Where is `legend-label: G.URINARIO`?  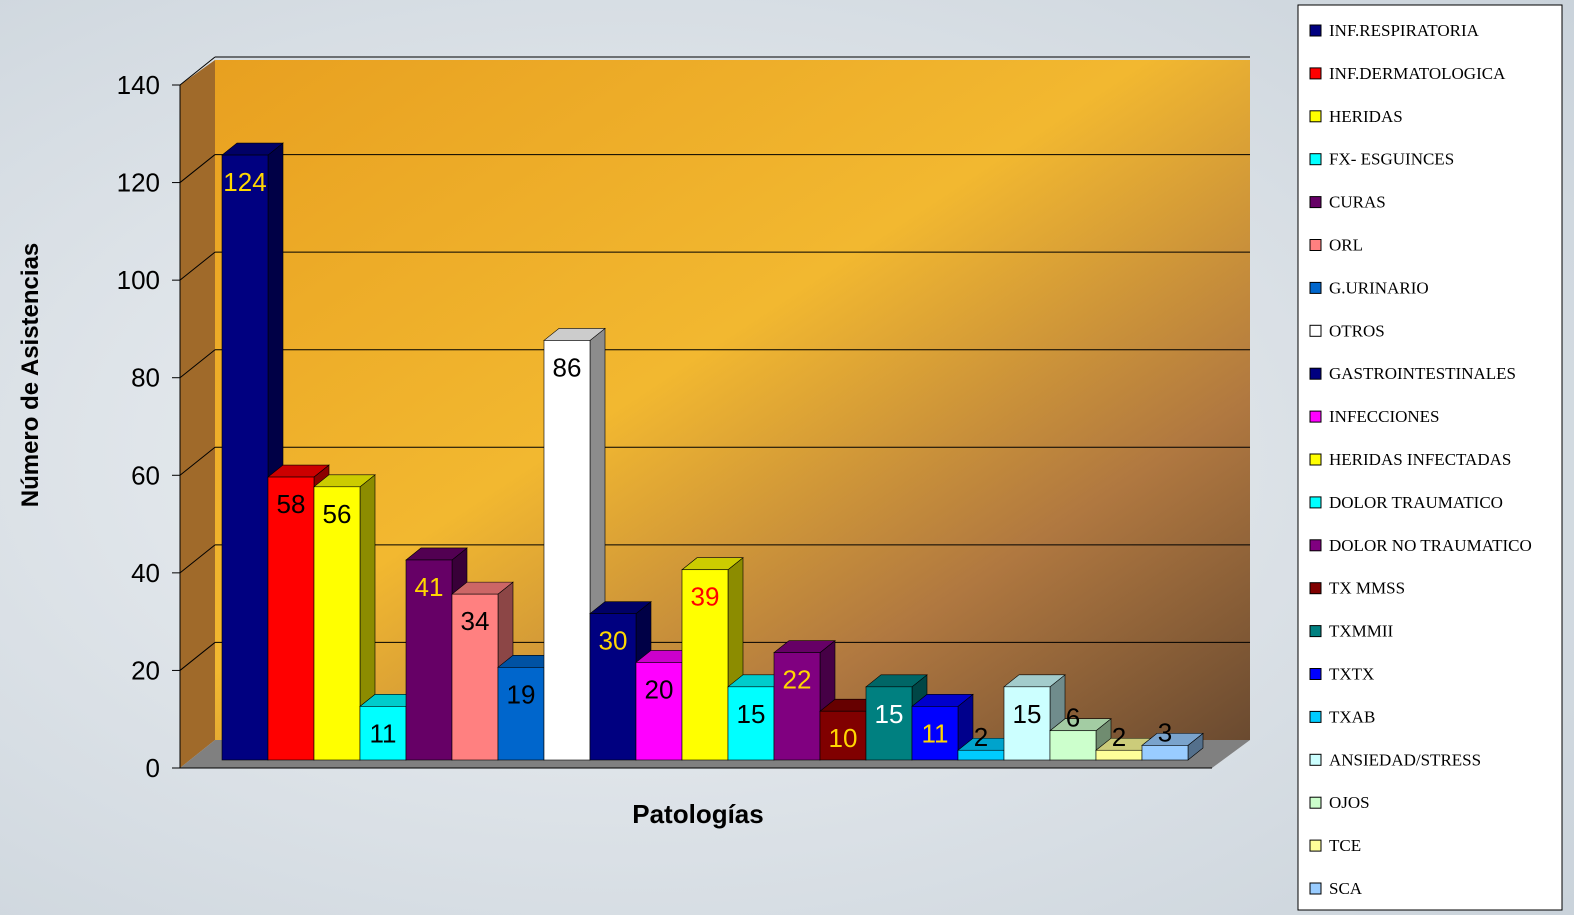 legend-label: G.URINARIO is located at coordinates (1379, 287).